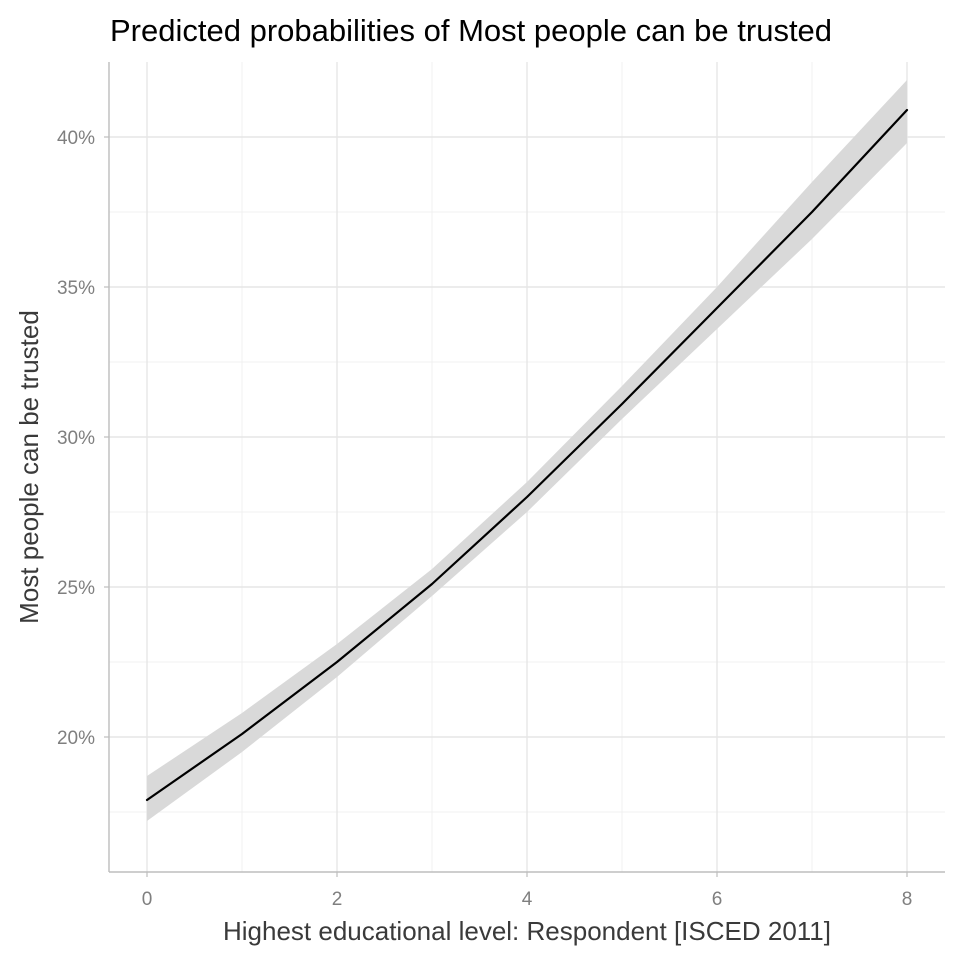 This screenshot has width=960, height=960. I want to click on x-tick-label: 2, so click(337, 899).